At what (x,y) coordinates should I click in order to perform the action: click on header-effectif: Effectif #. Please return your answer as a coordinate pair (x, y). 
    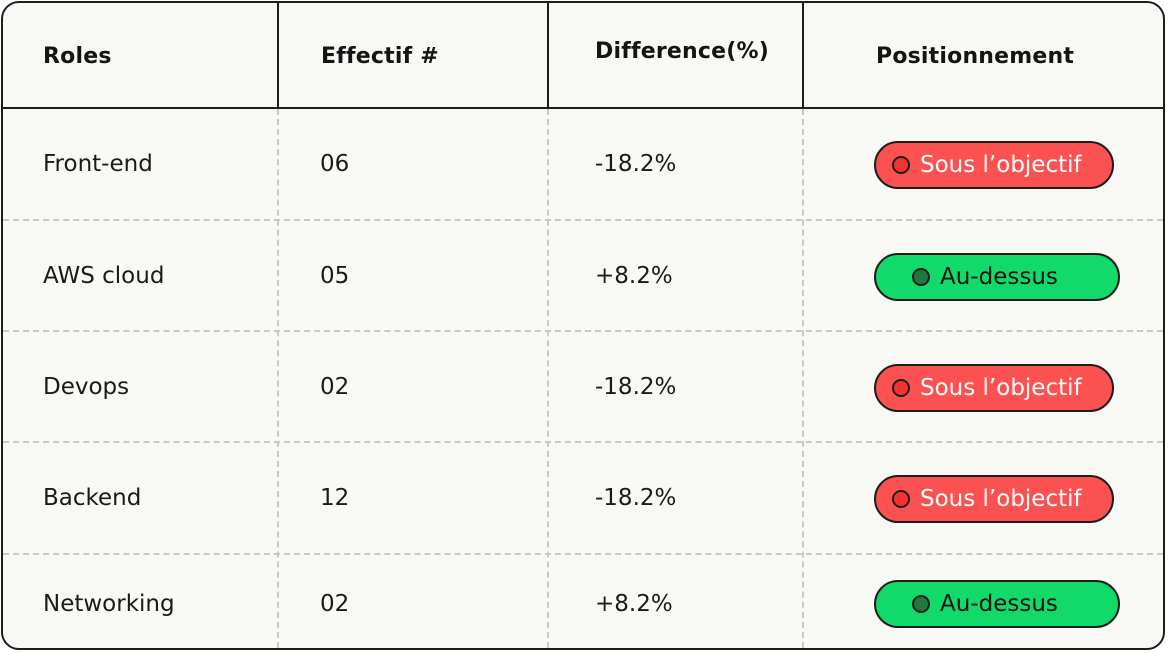
    Looking at the image, I should click on (412, 56).